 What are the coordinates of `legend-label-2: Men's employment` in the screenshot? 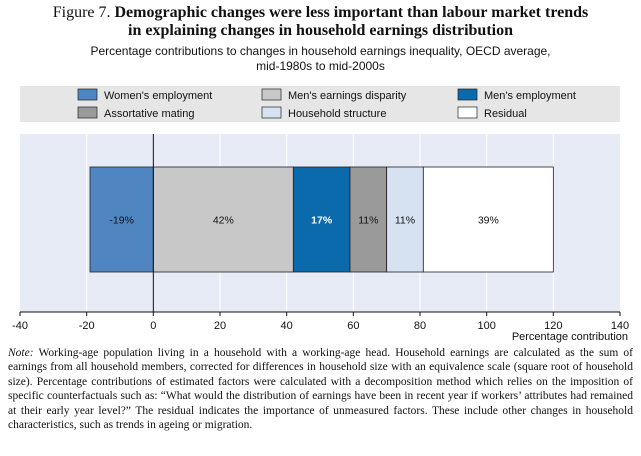 It's located at (530, 96).